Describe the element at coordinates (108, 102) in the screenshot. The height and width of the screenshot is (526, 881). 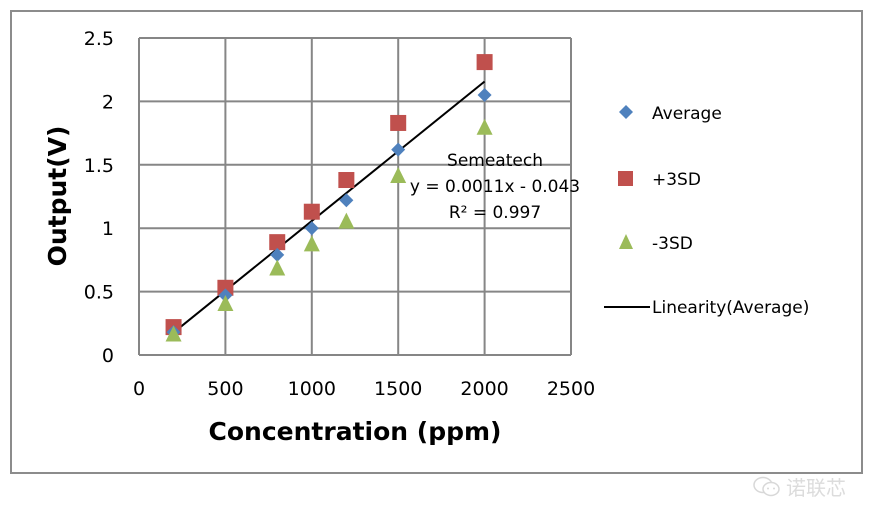
I see `y-tick-label: 2` at that location.